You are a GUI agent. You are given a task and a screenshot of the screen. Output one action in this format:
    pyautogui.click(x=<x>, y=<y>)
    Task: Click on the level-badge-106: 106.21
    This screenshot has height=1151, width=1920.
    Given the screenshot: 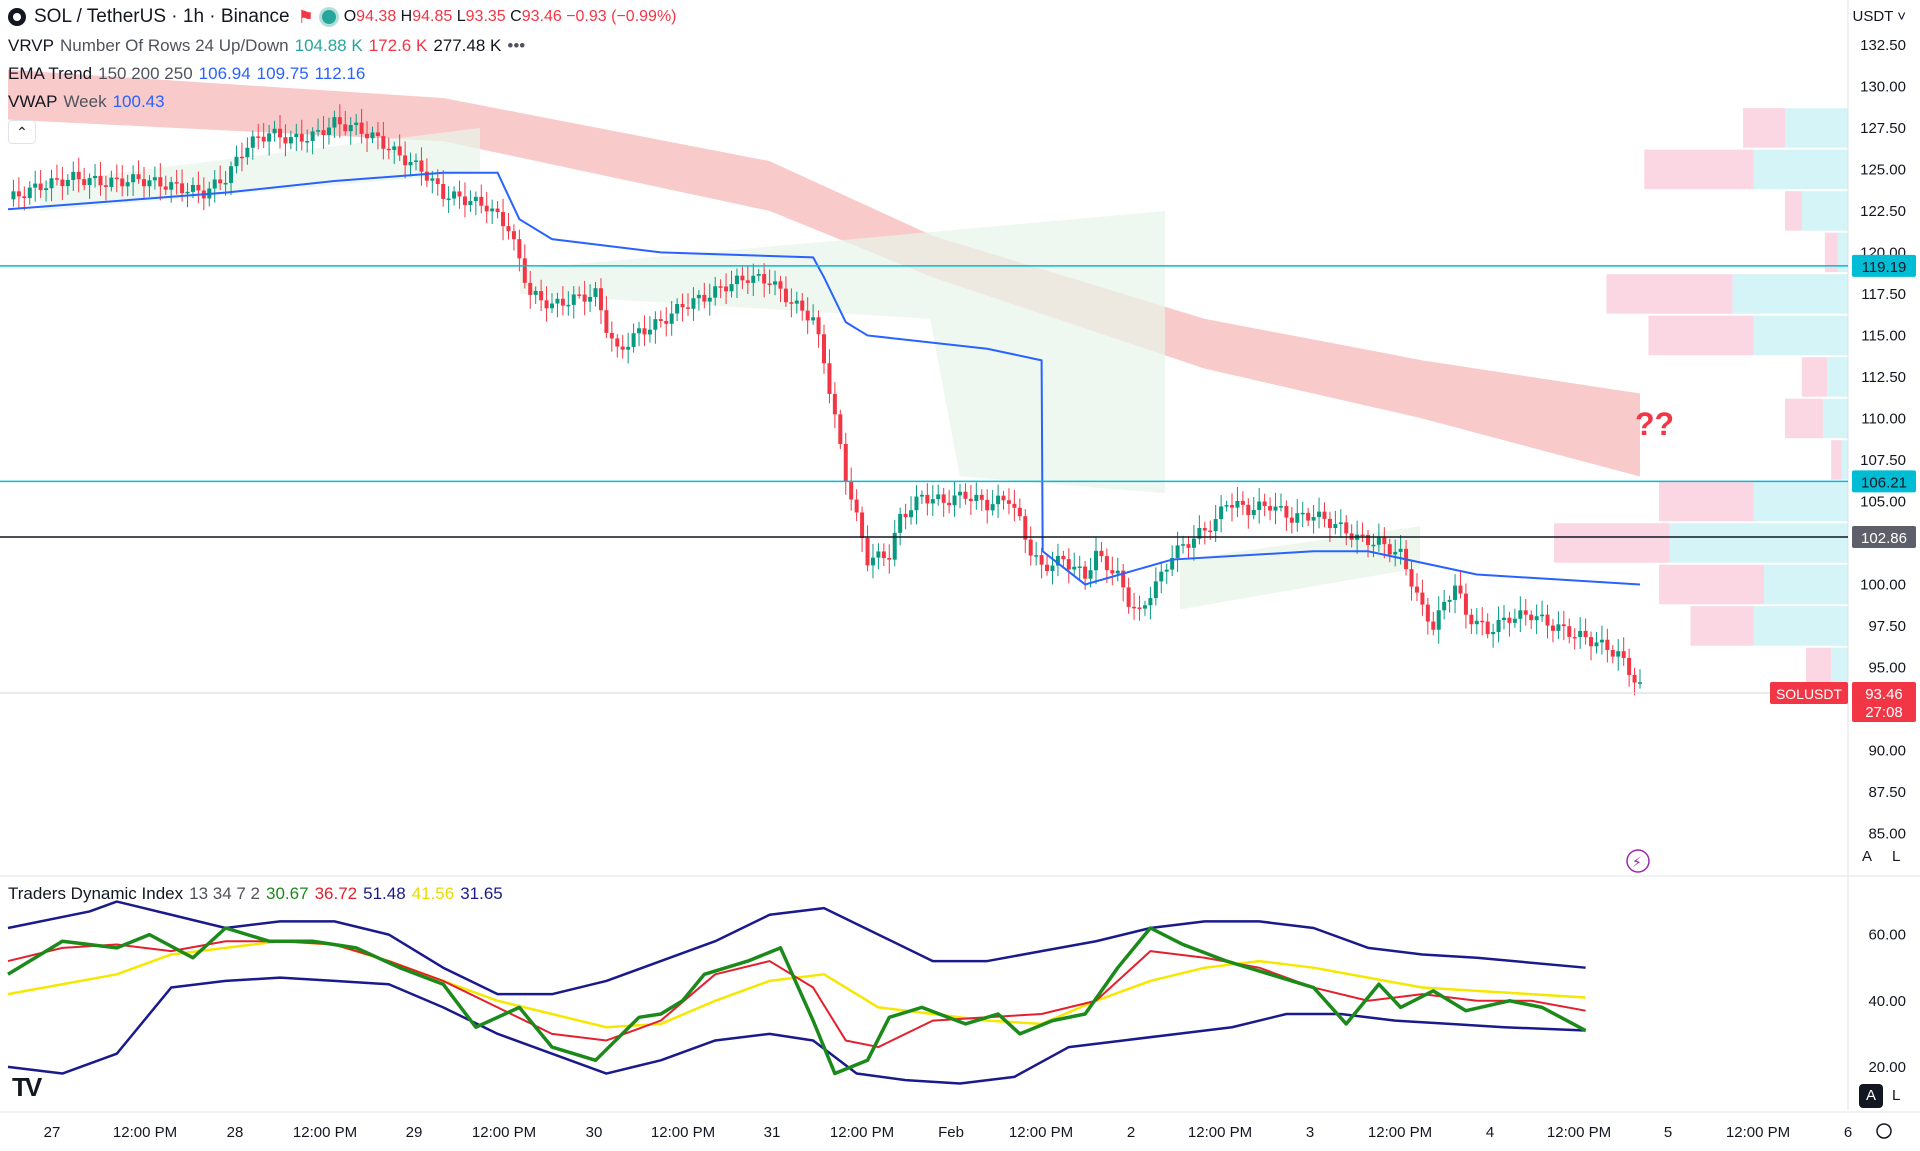 What is the action you would take?
    pyautogui.click(x=1884, y=482)
    